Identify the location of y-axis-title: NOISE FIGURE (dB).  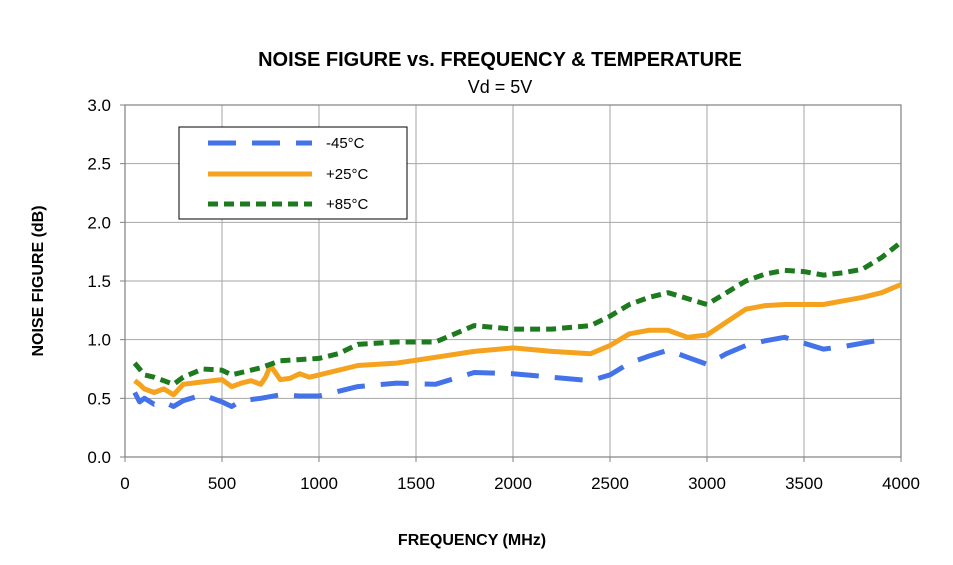
(38, 280).